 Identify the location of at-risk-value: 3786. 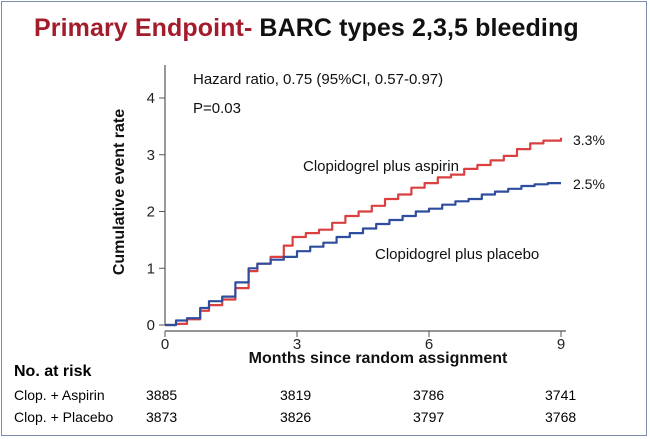
(429, 395).